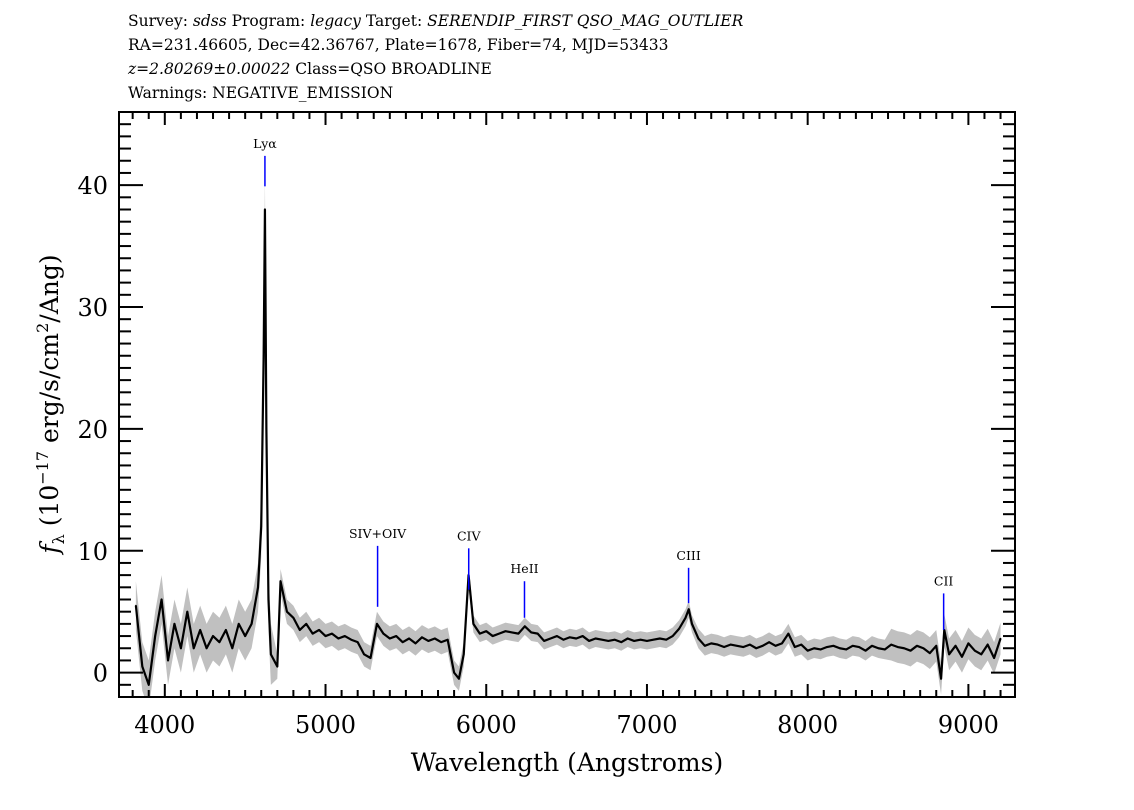 Image resolution: width=1134 pixels, height=810 pixels. What do you see at coordinates (486, 725) in the screenshot?
I see `x-tick-label: 6000` at bounding box center [486, 725].